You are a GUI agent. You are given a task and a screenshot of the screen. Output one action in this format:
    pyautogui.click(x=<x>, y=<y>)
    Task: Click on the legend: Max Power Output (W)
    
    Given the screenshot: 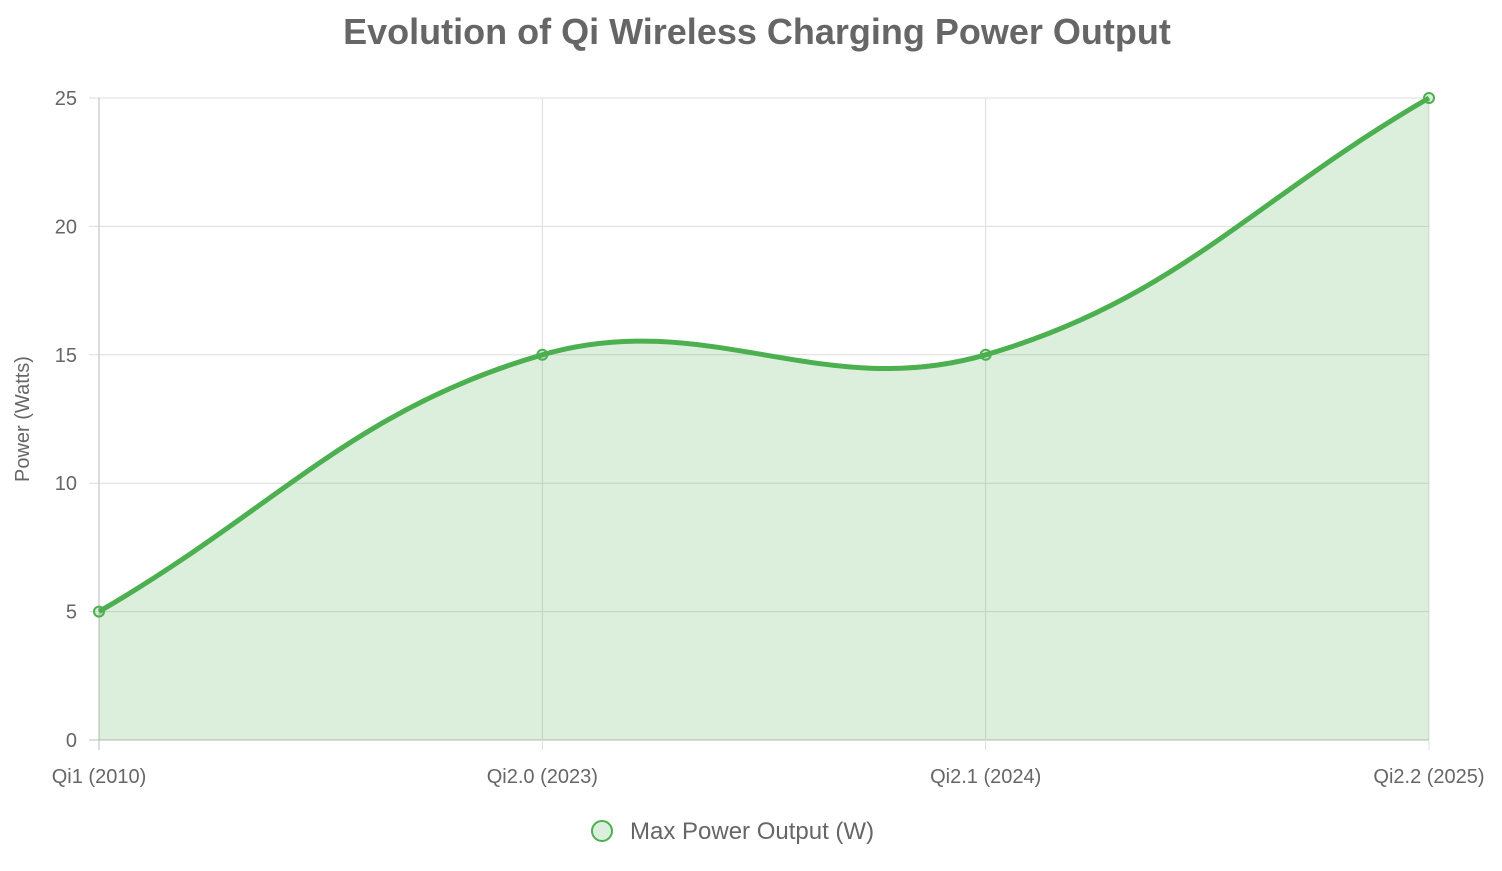 What is the action you would take?
    pyautogui.click(x=732, y=831)
    